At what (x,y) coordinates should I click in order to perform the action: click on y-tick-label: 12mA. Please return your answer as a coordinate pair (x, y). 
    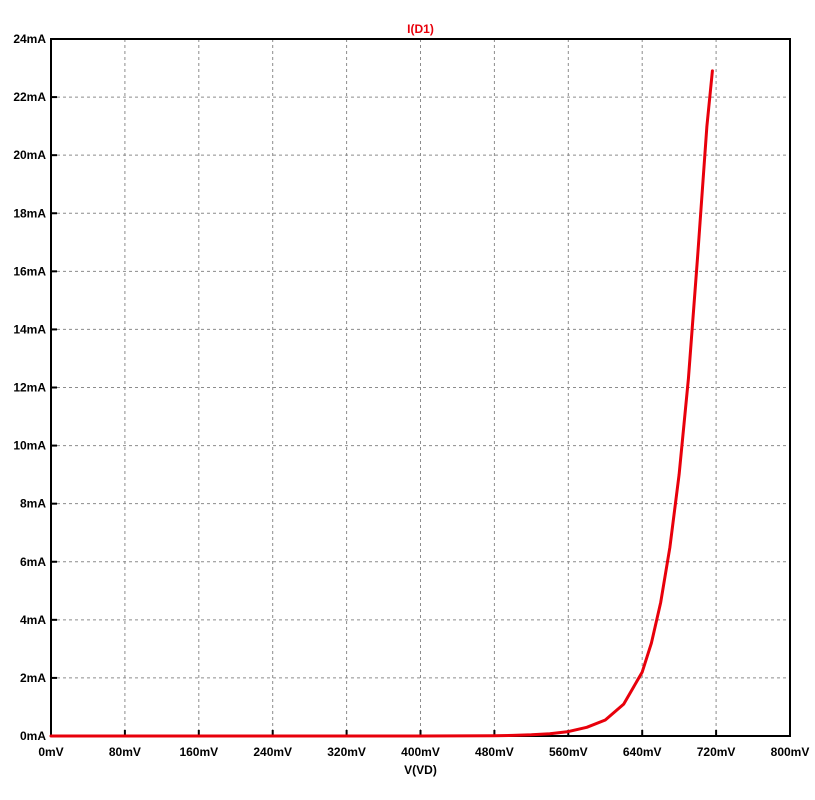
    Looking at the image, I should click on (29, 388).